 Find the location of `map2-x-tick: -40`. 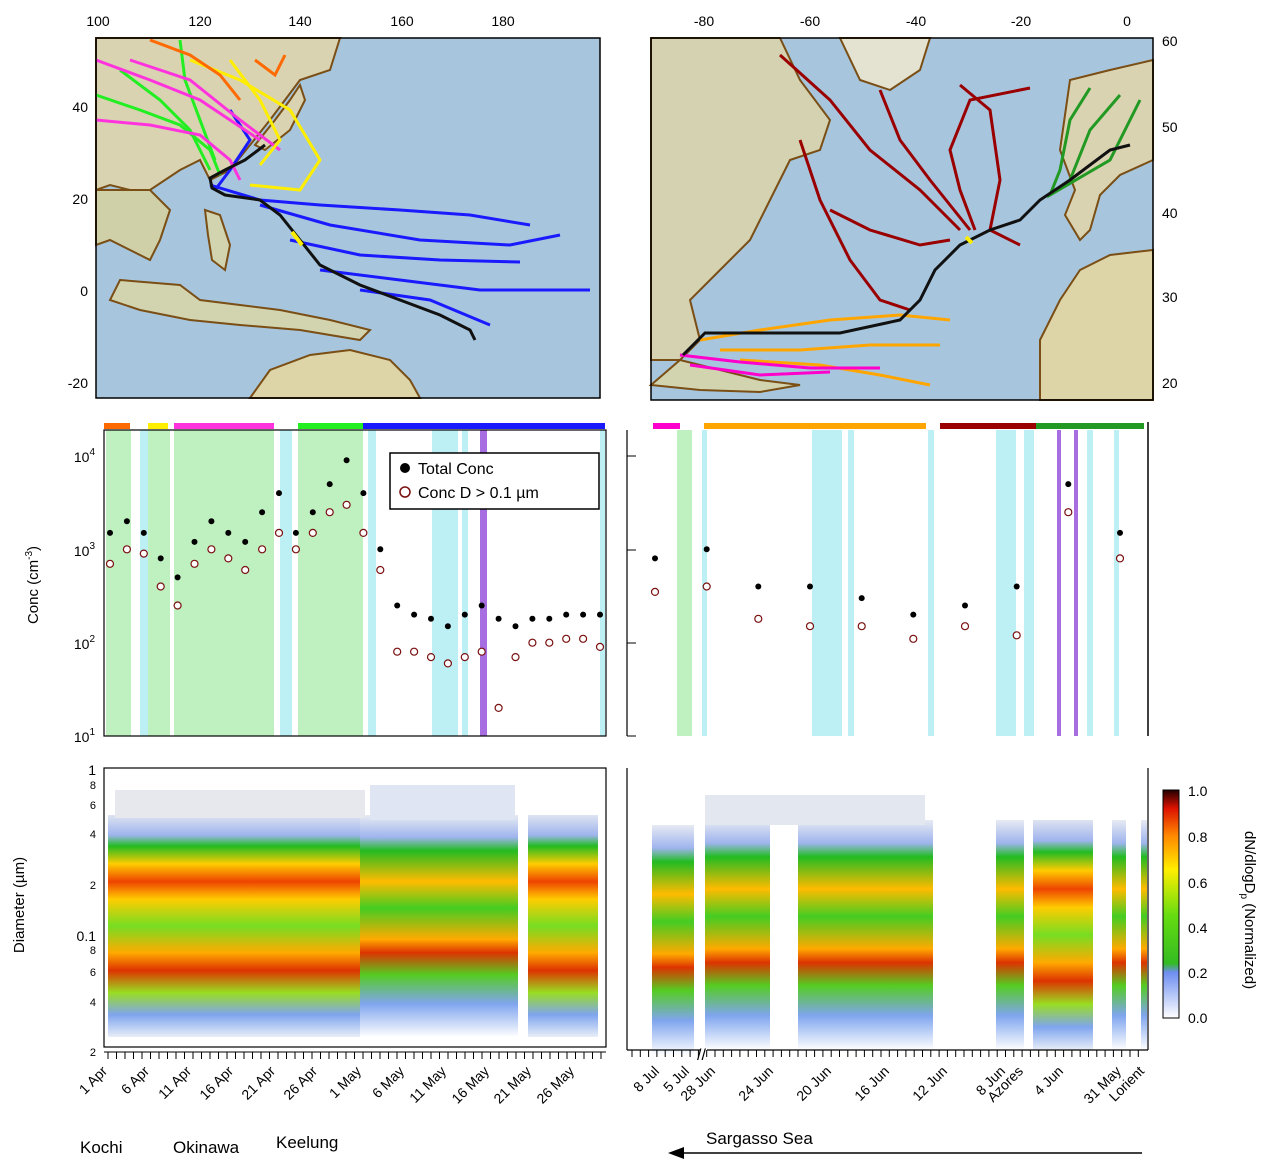

map2-x-tick: -40 is located at coordinates (916, 21).